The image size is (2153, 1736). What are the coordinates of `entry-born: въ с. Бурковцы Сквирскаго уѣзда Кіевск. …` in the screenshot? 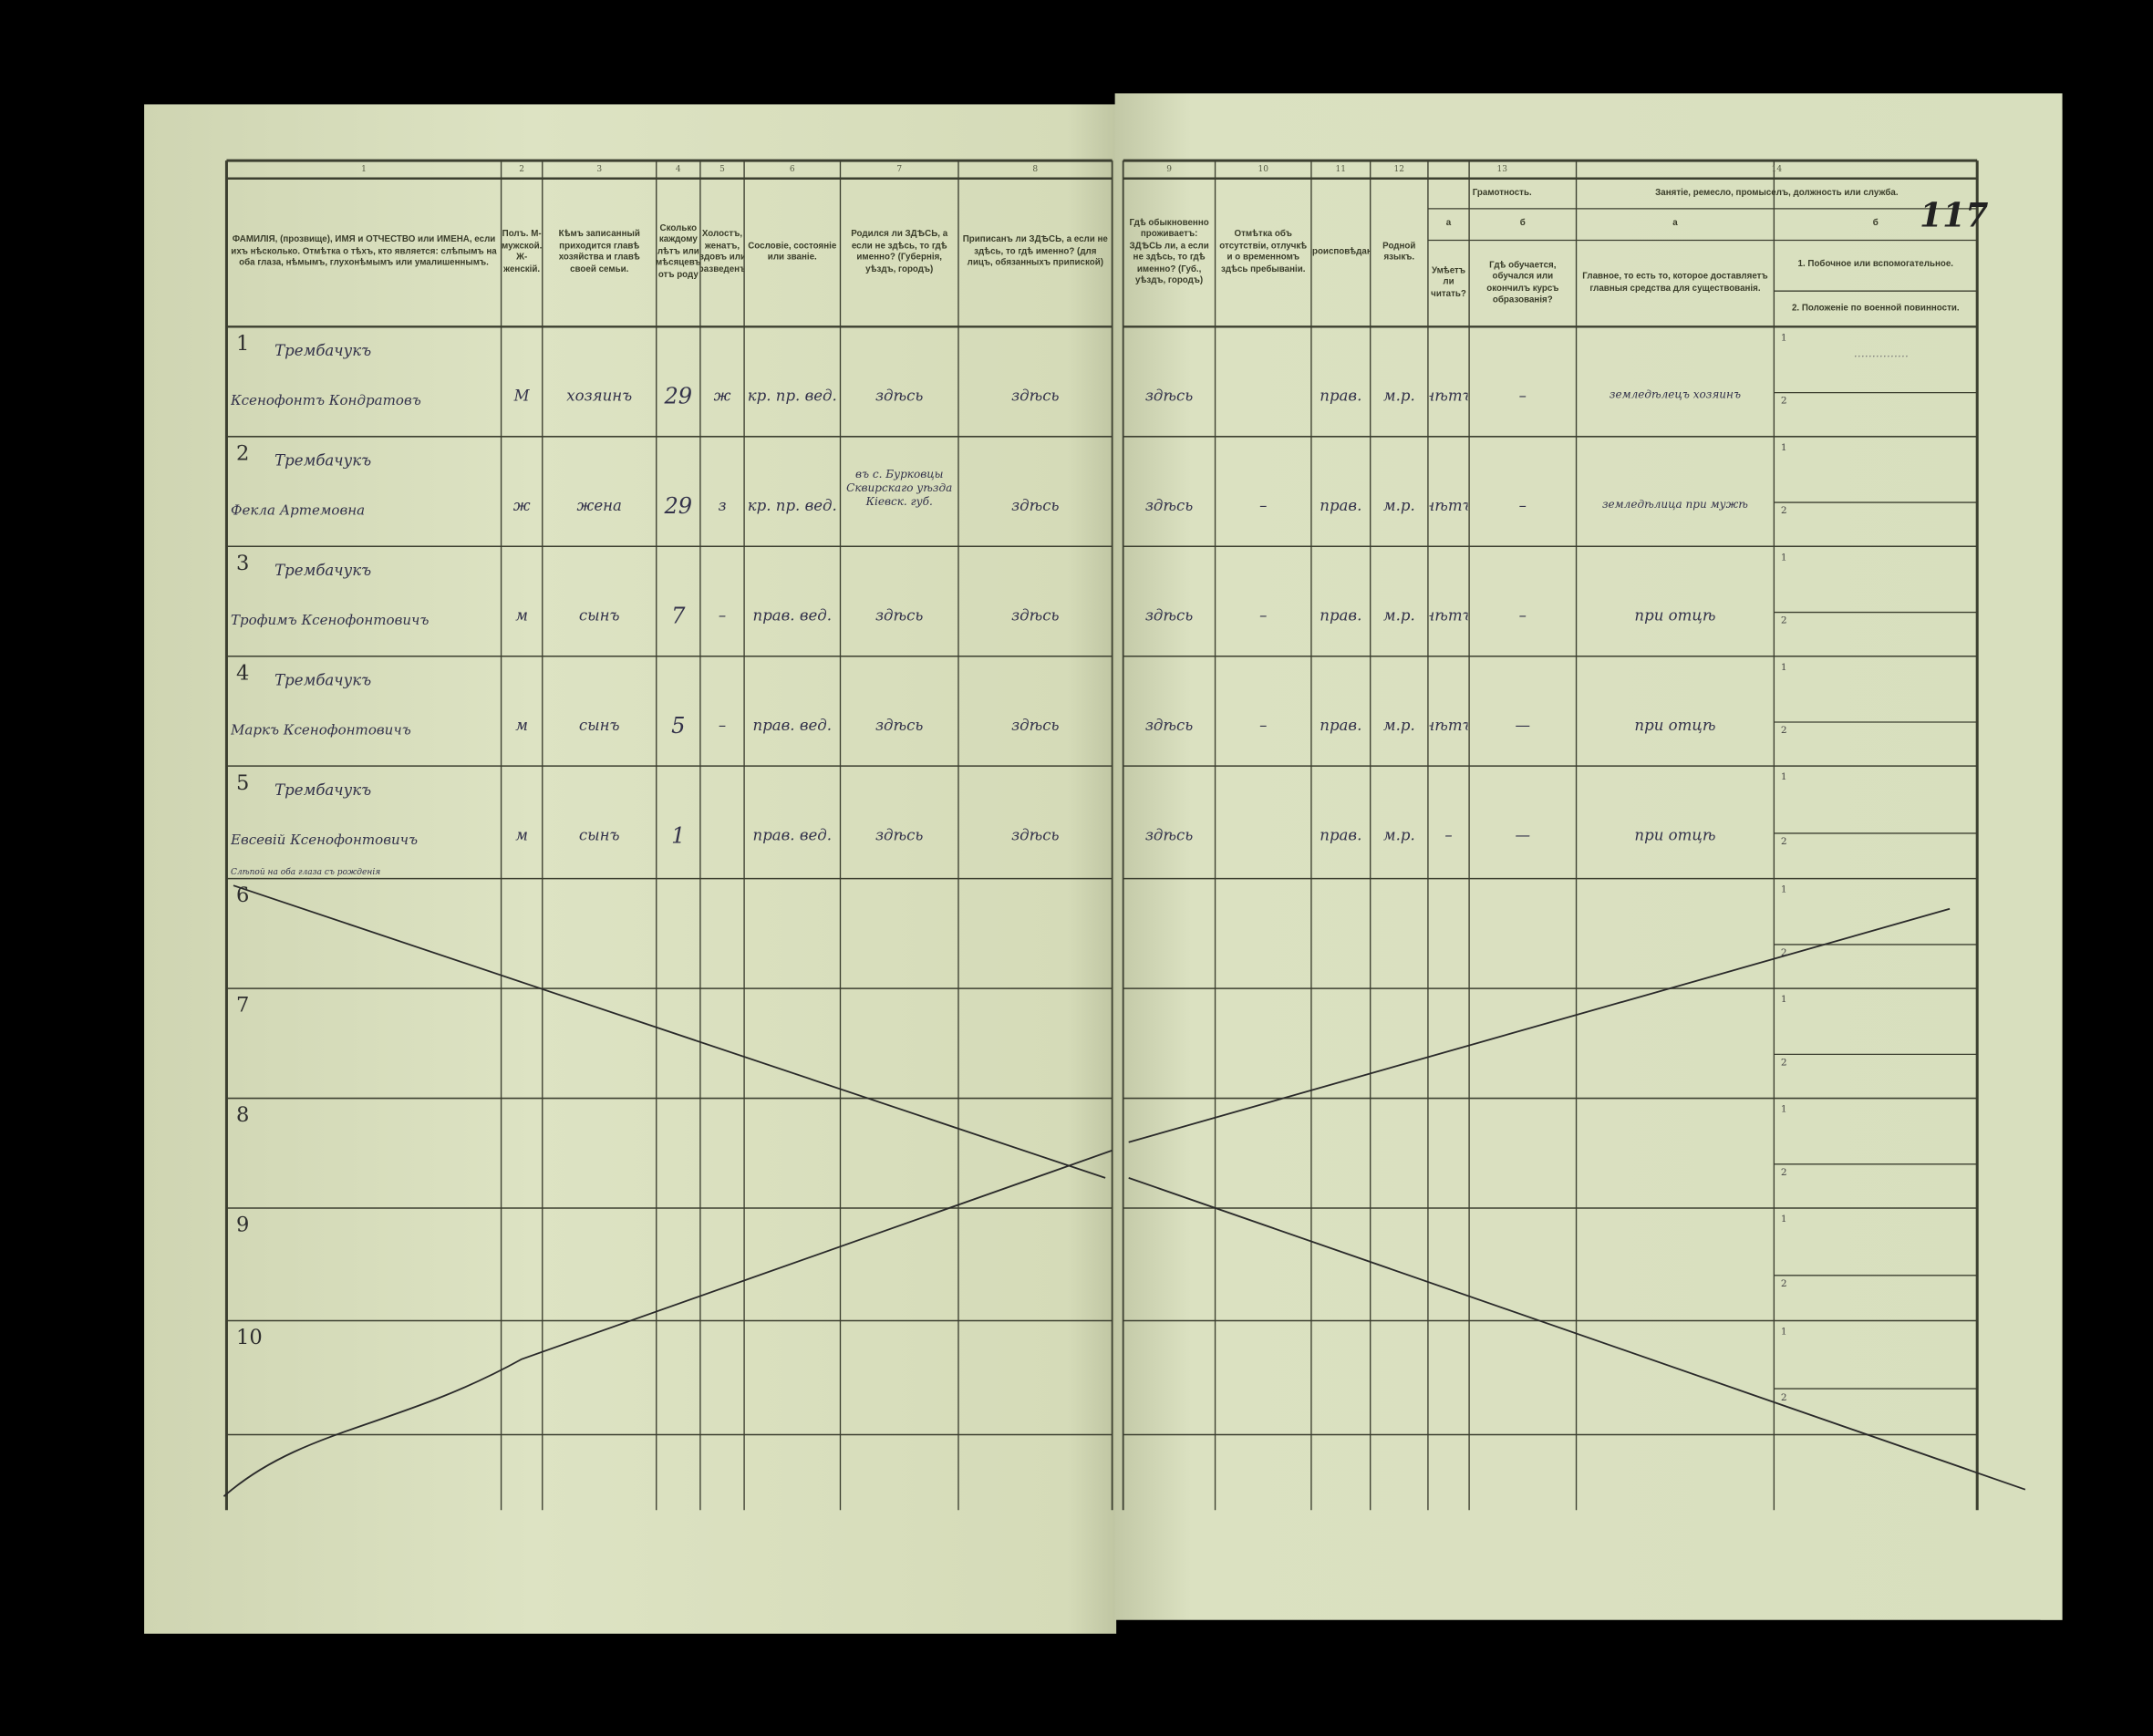 It's located at (899, 488).